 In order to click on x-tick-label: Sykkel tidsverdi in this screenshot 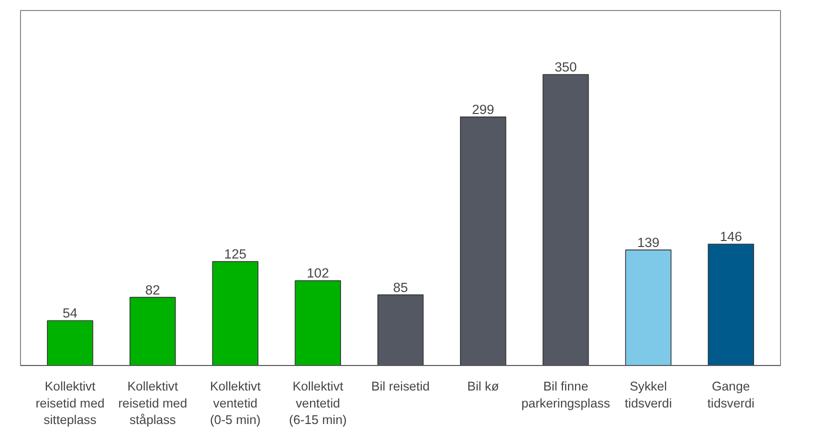, I will do `click(648, 395)`.